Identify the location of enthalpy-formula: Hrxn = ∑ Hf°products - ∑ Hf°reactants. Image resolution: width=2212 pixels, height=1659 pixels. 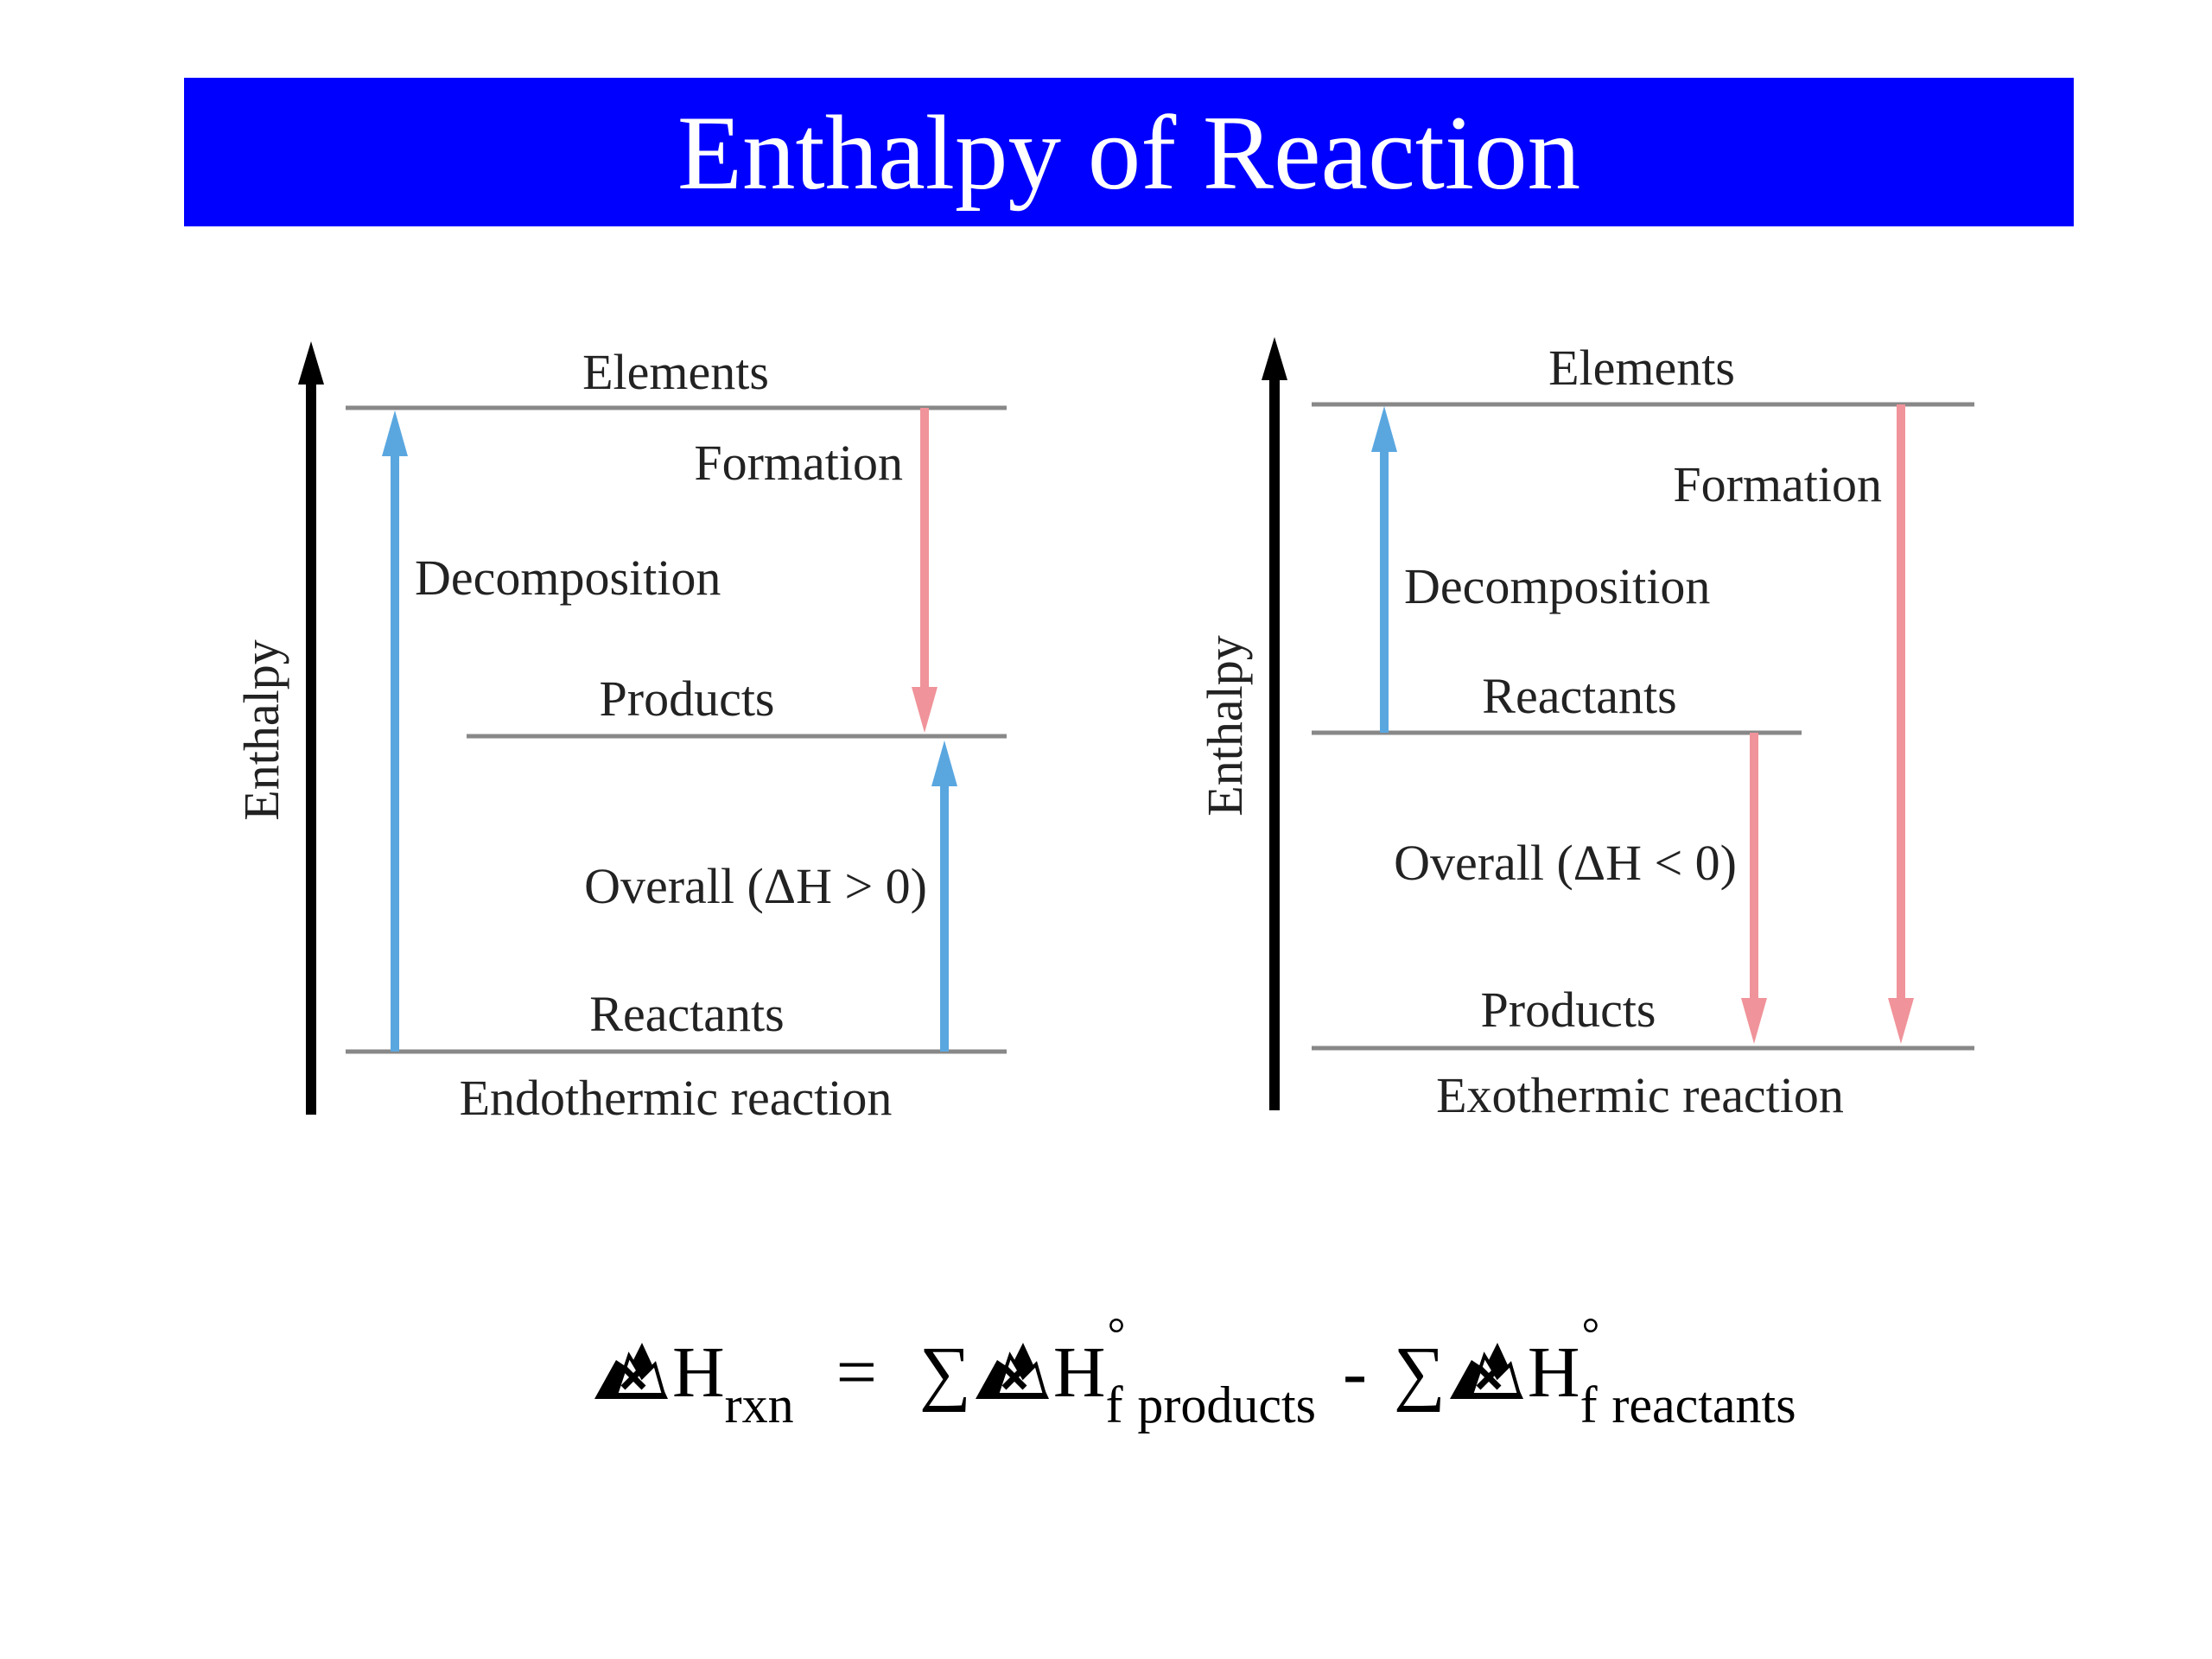
(1264, 1389).